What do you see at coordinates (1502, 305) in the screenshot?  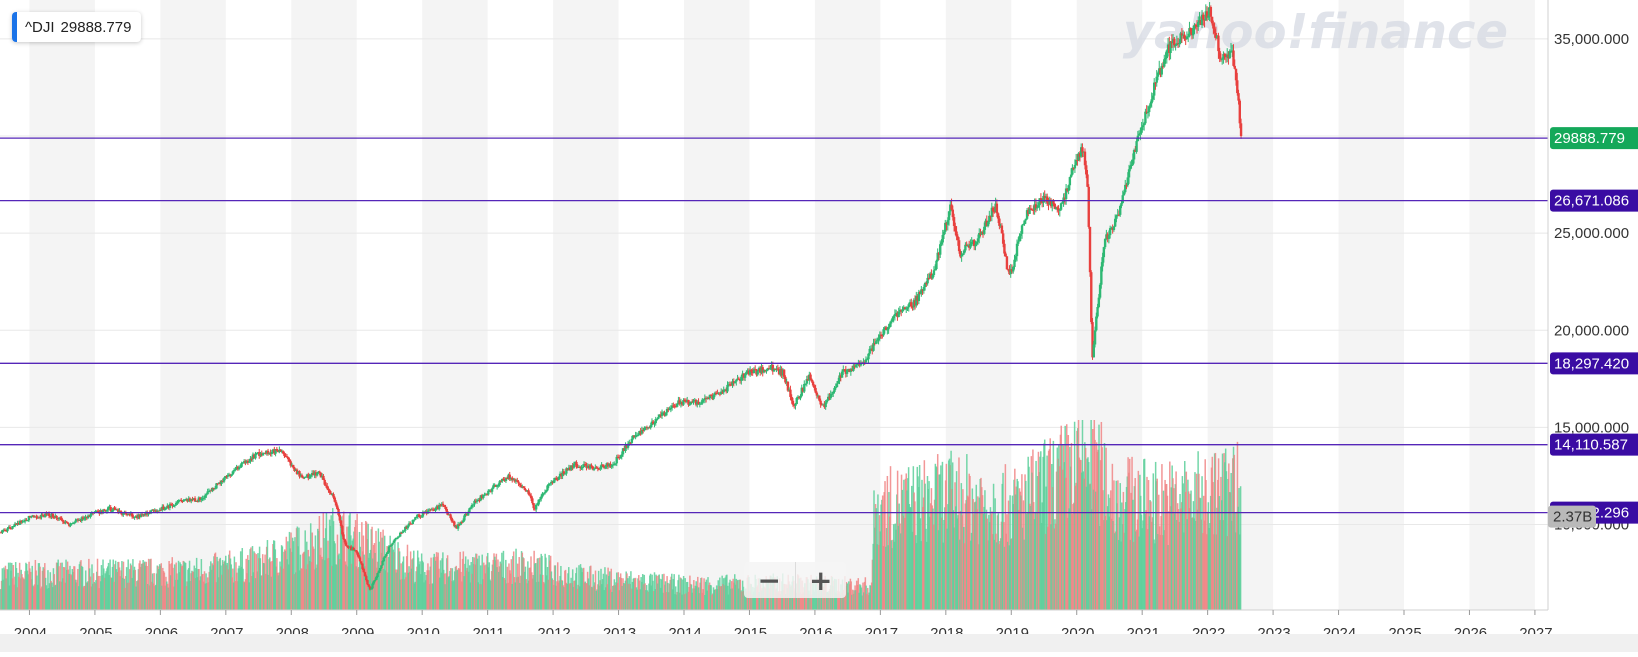 I see `year-band` at bounding box center [1502, 305].